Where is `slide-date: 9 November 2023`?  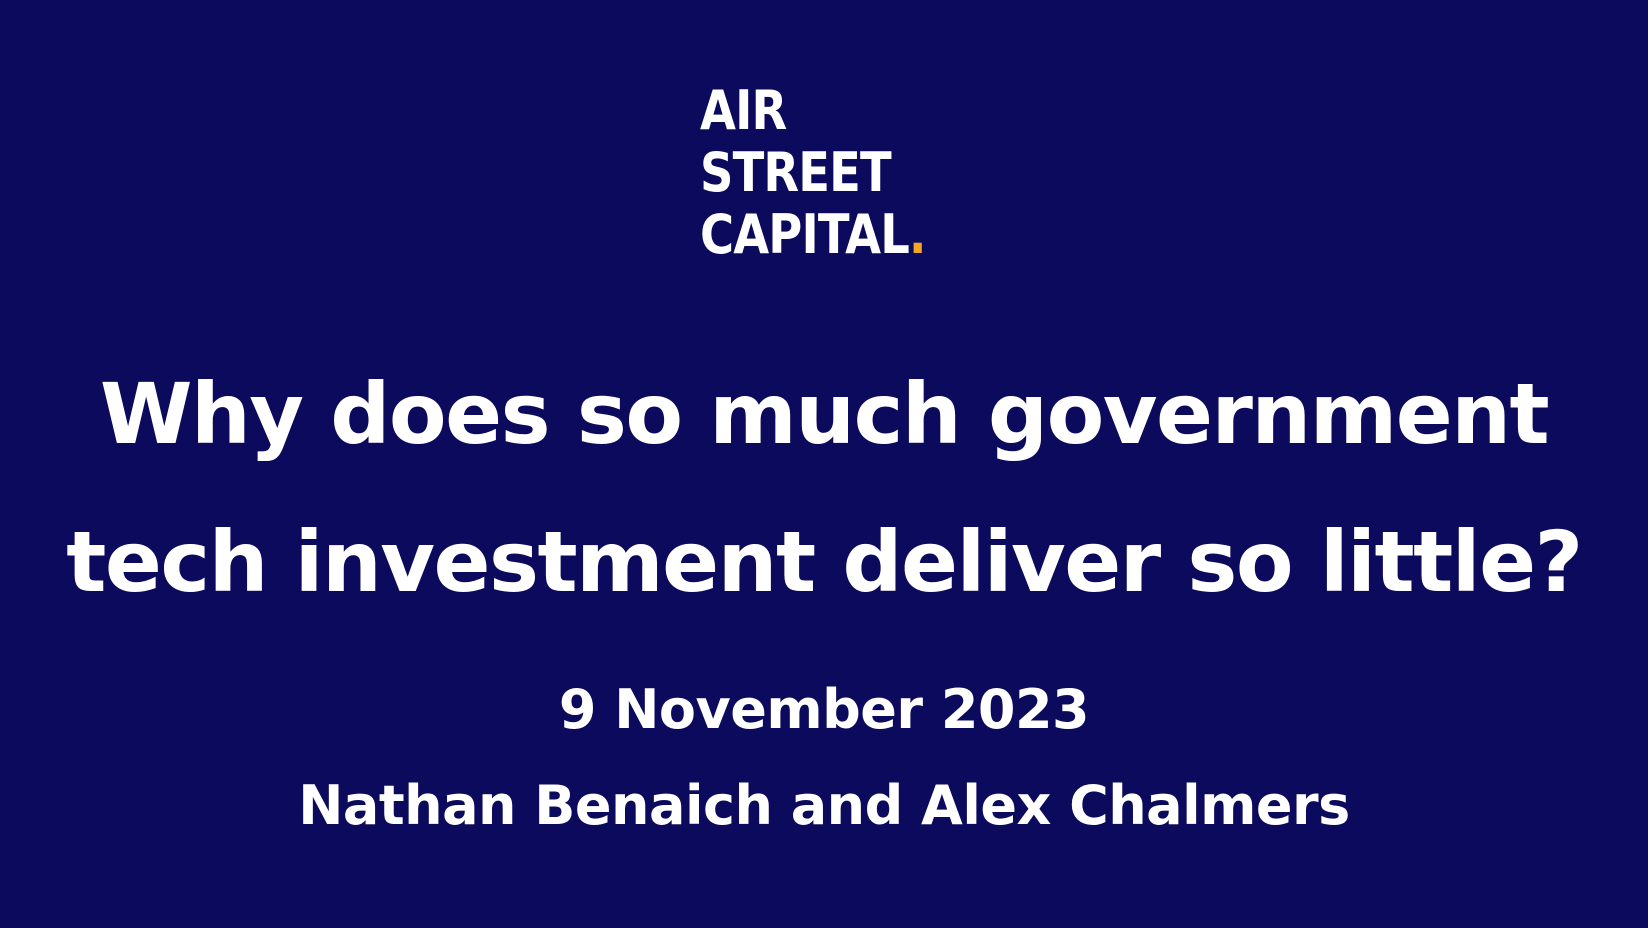 slide-date: 9 November 2023 is located at coordinates (824, 709).